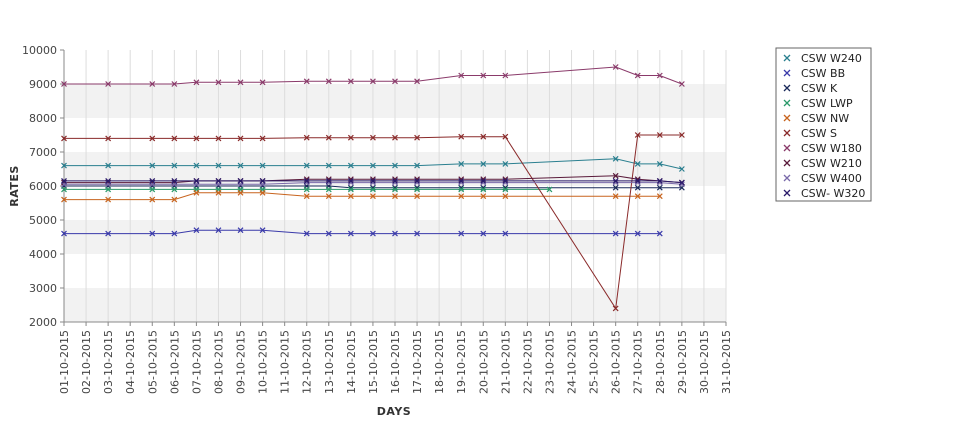 The height and width of the screenshot is (429, 975). What do you see at coordinates (43, 152) in the screenshot?
I see `y-tick-label: 7000` at bounding box center [43, 152].